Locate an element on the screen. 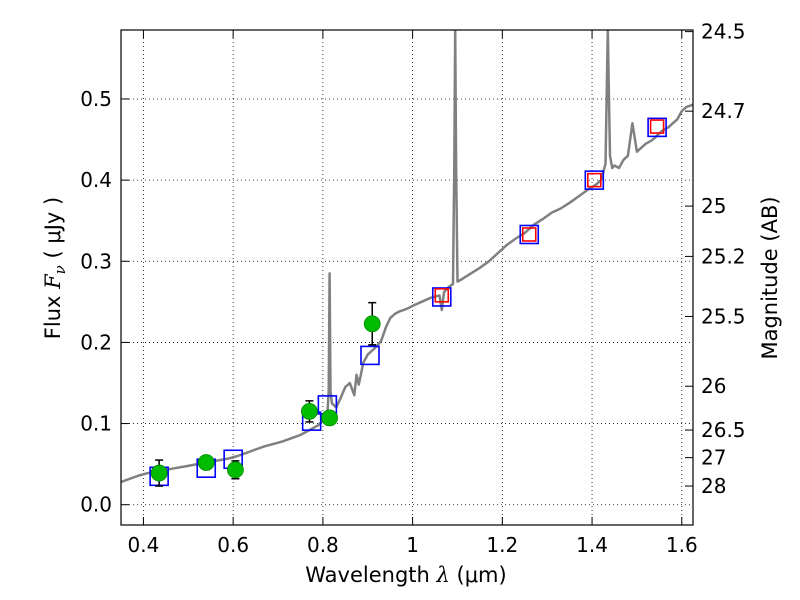 The width and height of the screenshot is (800, 600). mag-tick-label: 27 is located at coordinates (713, 458).